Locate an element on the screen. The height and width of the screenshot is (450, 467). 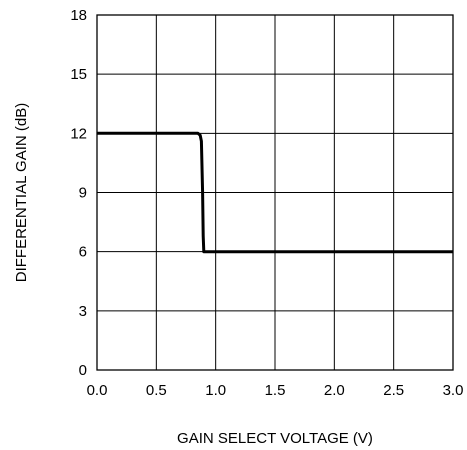
x-tick-label: 2.5 is located at coordinates (393, 390).